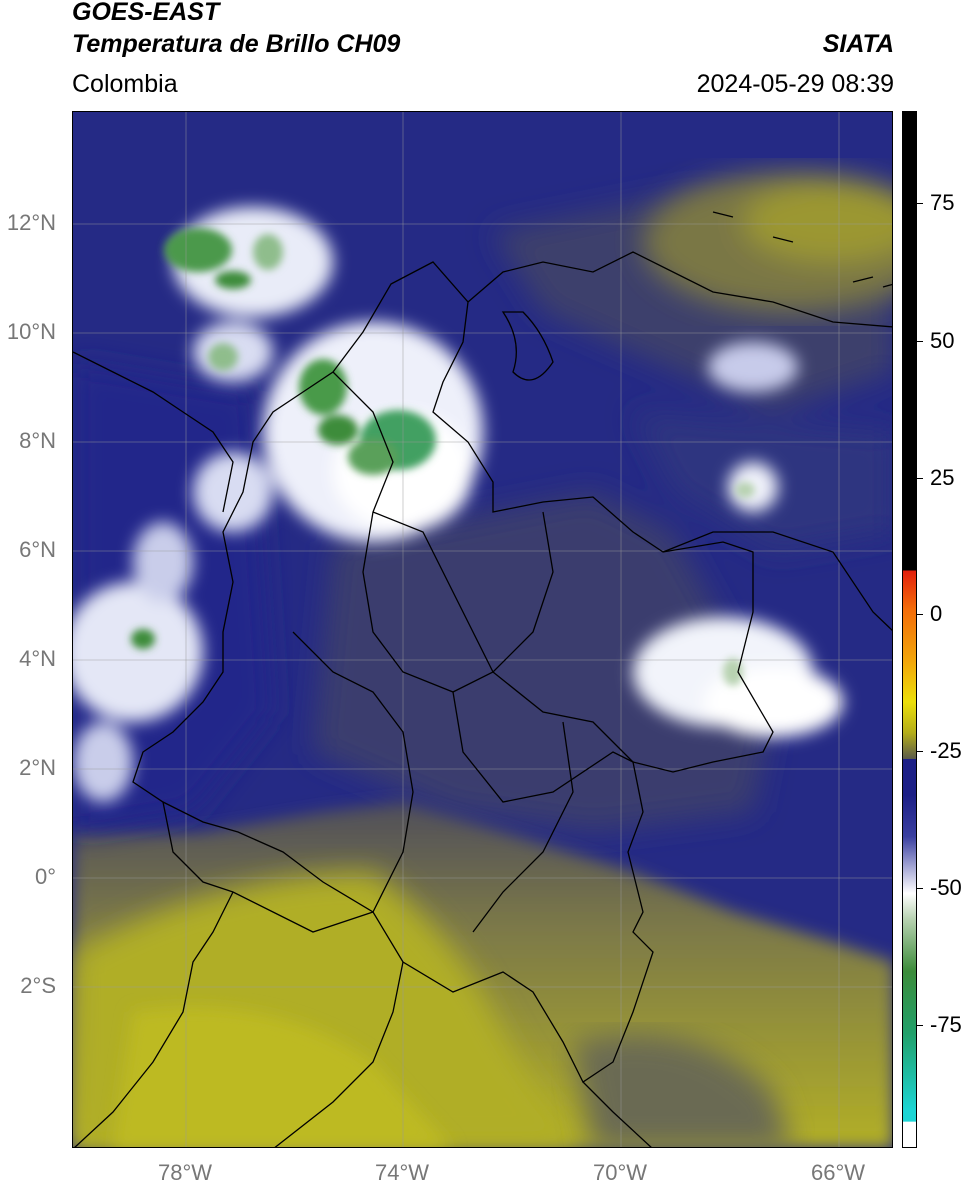 The width and height of the screenshot is (966, 1190). I want to click on region-label: Colombia, so click(125, 84).